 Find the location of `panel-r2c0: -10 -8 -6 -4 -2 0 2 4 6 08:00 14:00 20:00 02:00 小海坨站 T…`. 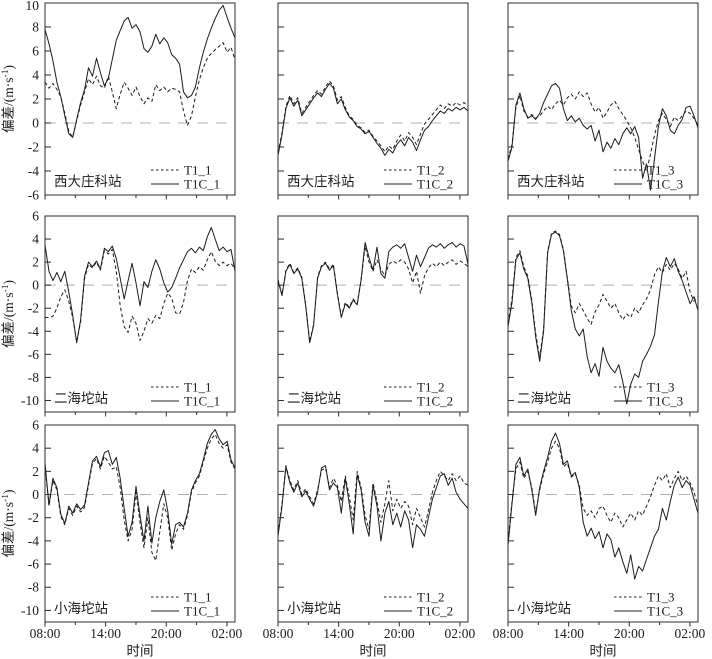

panel-r2c0: -10 -8 -6 -4 -2 0 2 4 6 08:00 14:00 20:00 02:00 小海坨站 T… is located at coordinates (122, 538).